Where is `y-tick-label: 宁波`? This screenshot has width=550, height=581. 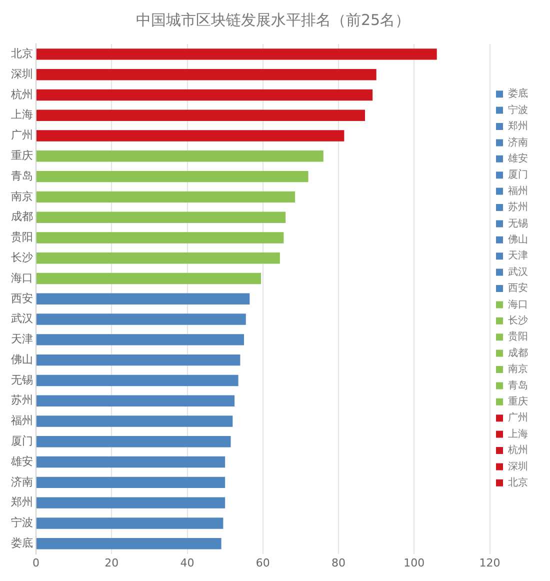
y-tick-label: 宁波 is located at coordinates (22, 523).